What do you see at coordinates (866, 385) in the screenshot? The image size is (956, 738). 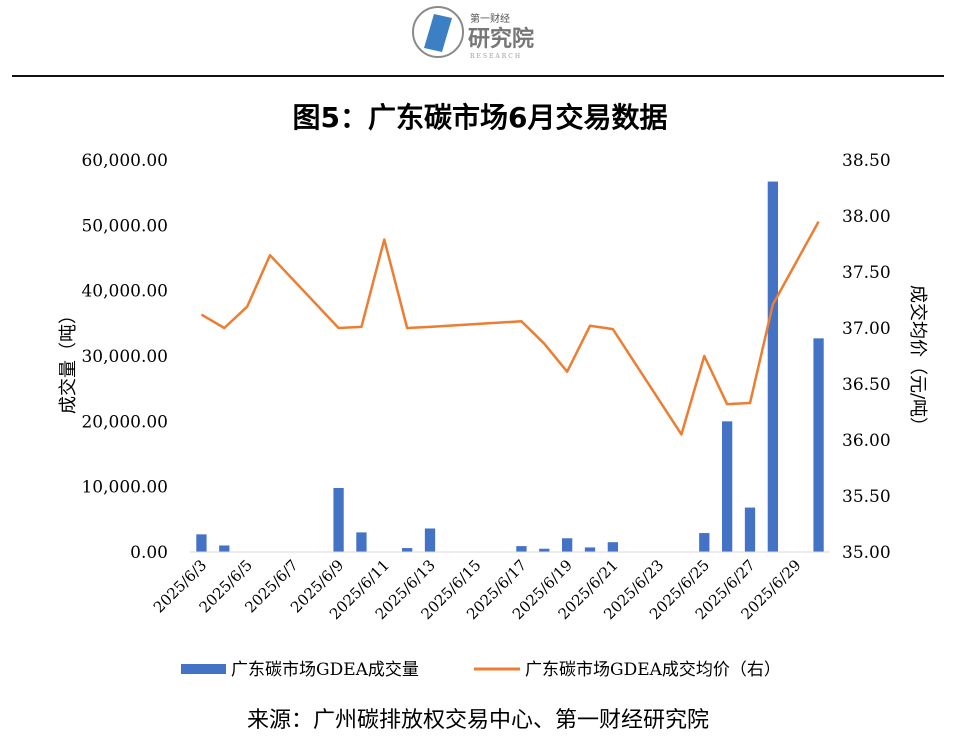 I see `right-tick-label: 36.50` at bounding box center [866, 385].